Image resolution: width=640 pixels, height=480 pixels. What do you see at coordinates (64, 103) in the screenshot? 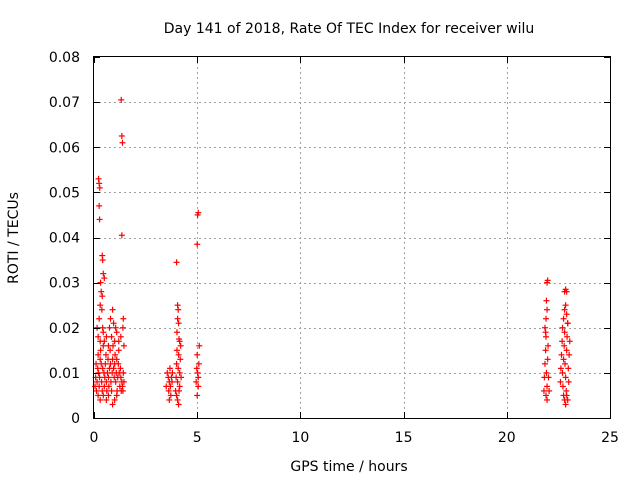
I see `y-tick-label: 0.07` at bounding box center [64, 103].